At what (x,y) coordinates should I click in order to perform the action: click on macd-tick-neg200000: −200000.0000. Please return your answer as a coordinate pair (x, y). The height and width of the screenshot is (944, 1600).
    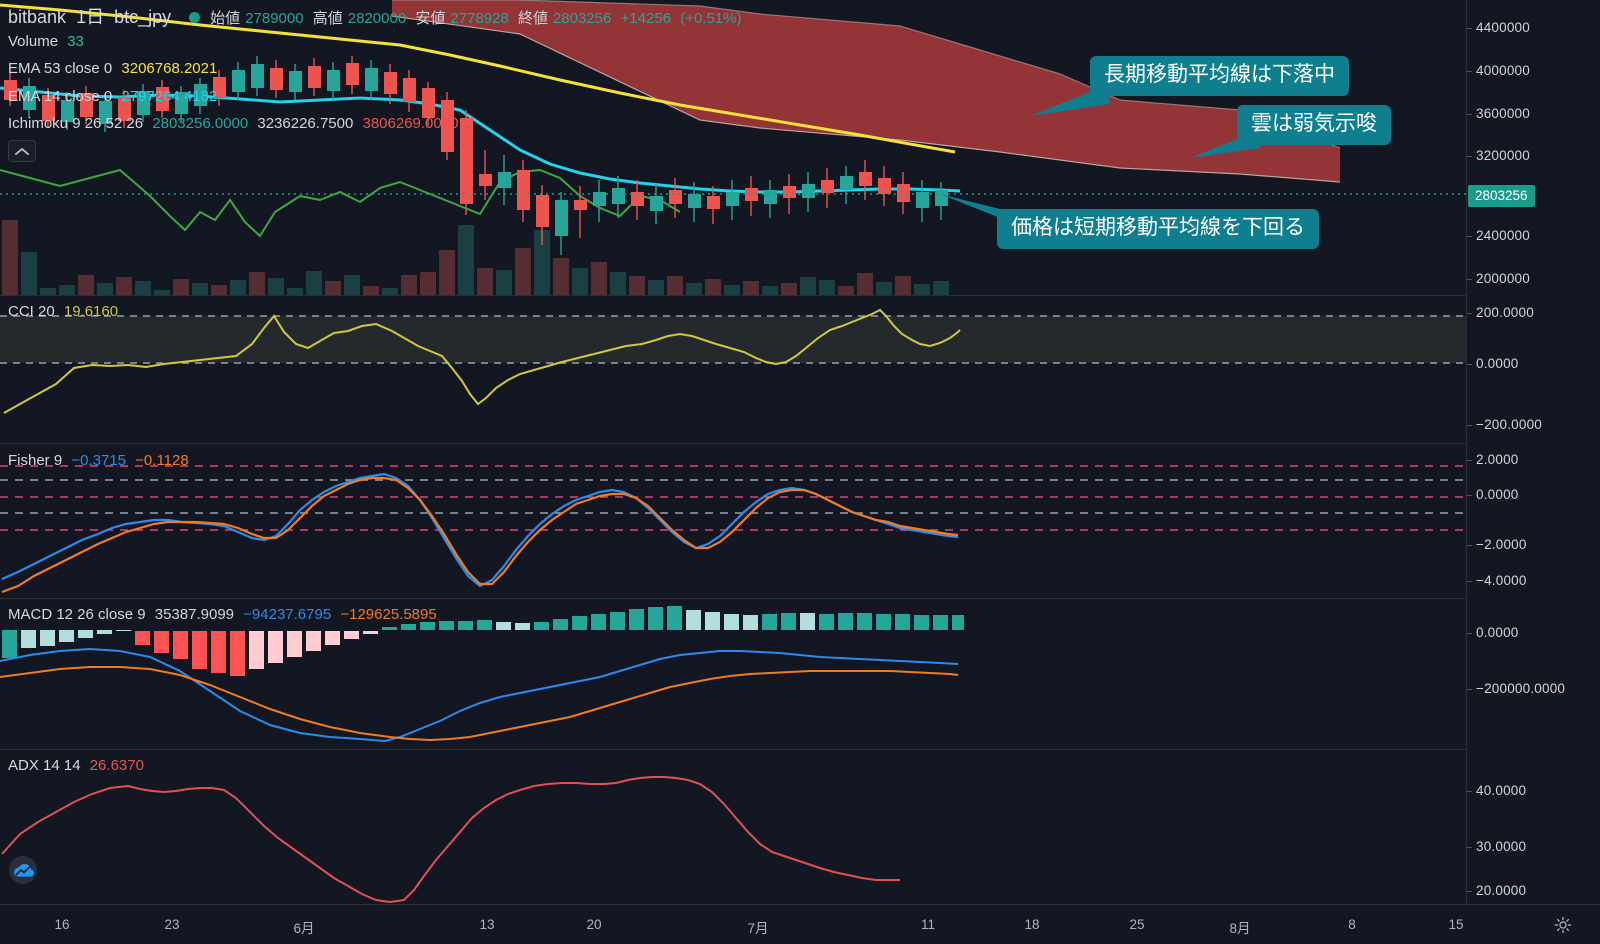
    Looking at the image, I should click on (1516, 688).